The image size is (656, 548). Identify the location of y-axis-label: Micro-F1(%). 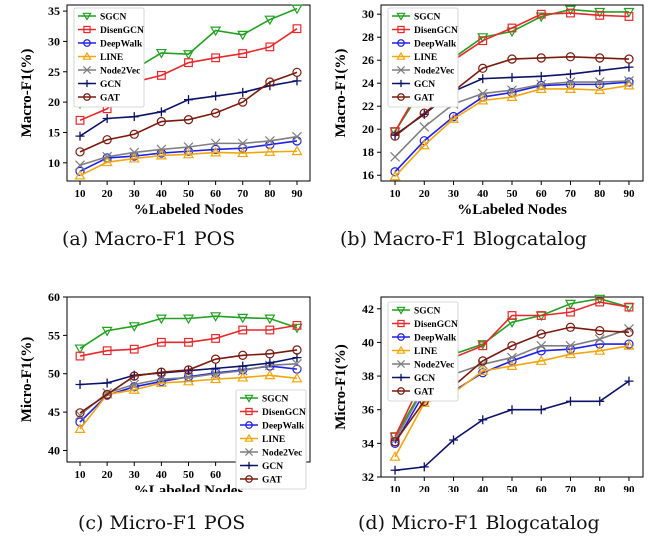
(341, 387).